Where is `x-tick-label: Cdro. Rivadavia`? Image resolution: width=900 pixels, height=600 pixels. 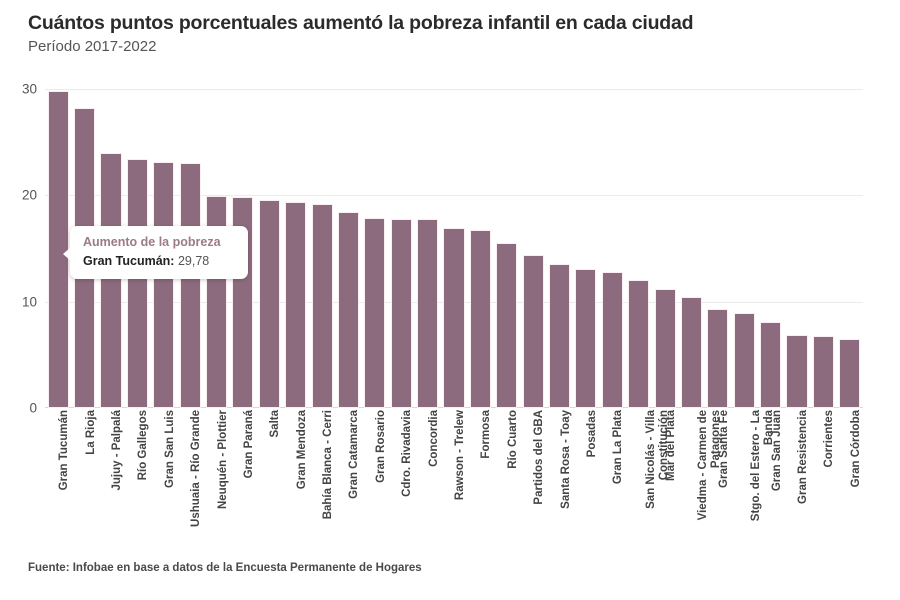 x-tick-label: Cdro. Rivadavia is located at coordinates (407, 453).